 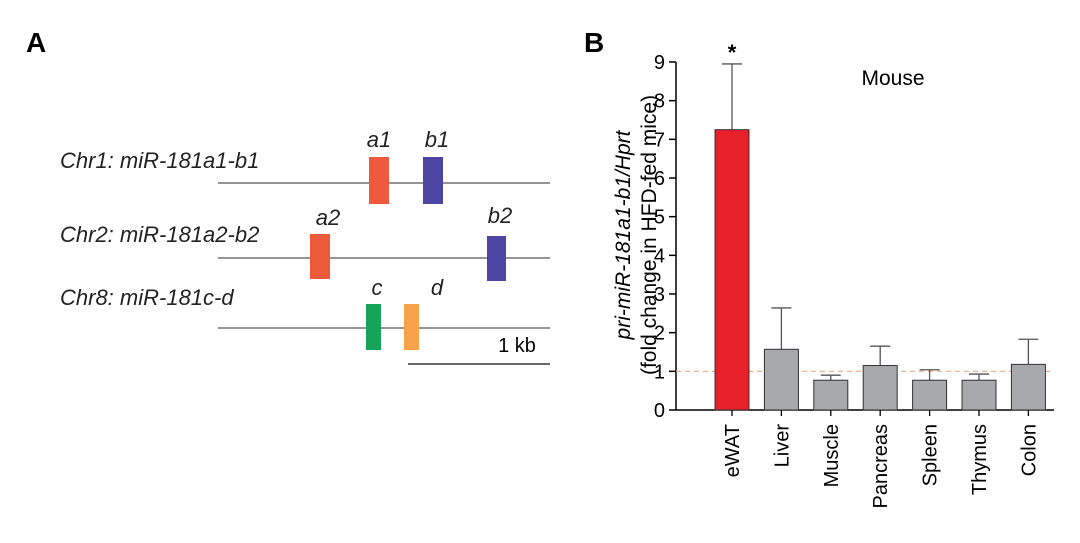 What do you see at coordinates (305, 242) in the screenshot?
I see `locus-2: Chr2: miR-181a2-b2 a2 b2` at bounding box center [305, 242].